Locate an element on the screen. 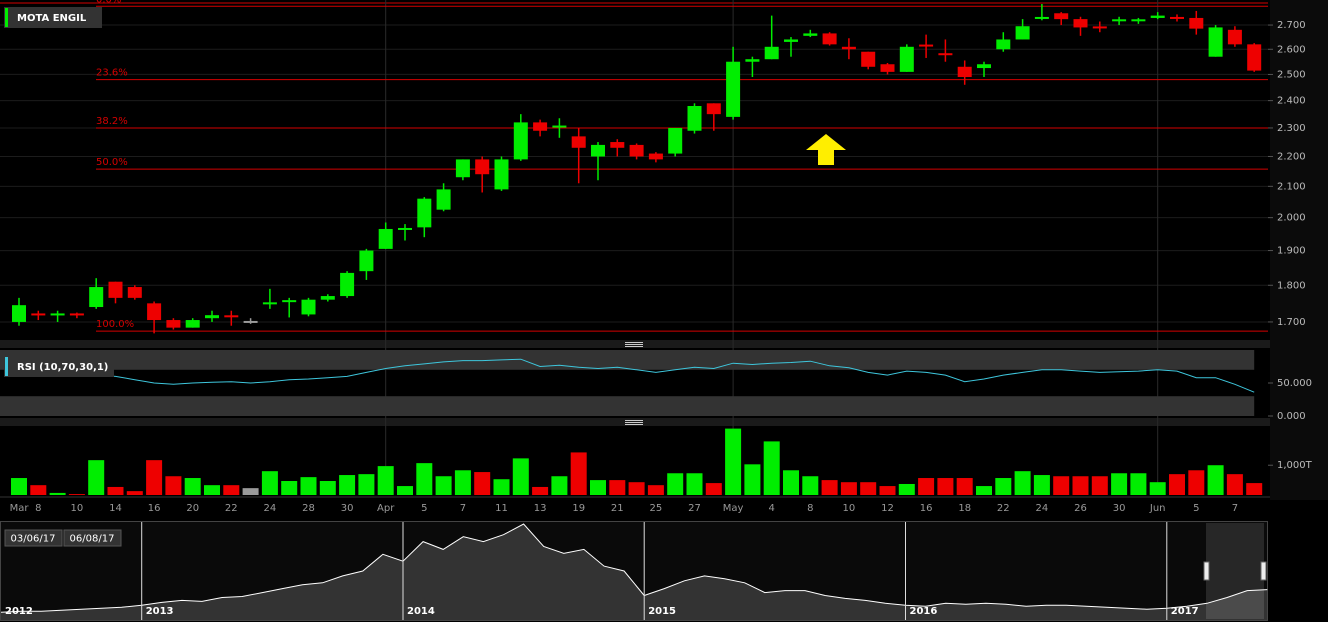 The image size is (1328, 622). x-tick-label: 28 is located at coordinates (308, 508).